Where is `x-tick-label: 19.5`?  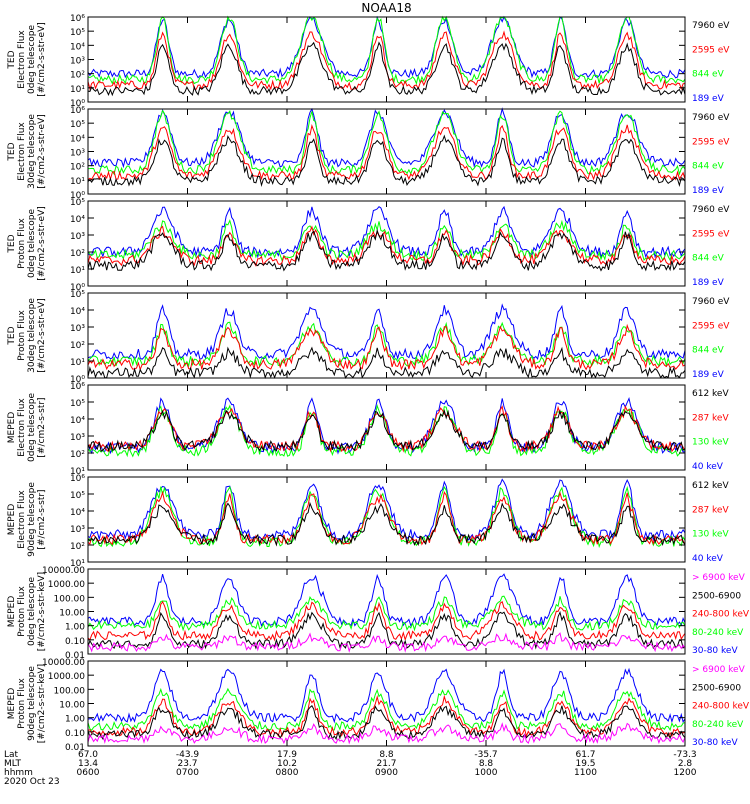 x-tick-label: 19.5 is located at coordinates (585, 764).